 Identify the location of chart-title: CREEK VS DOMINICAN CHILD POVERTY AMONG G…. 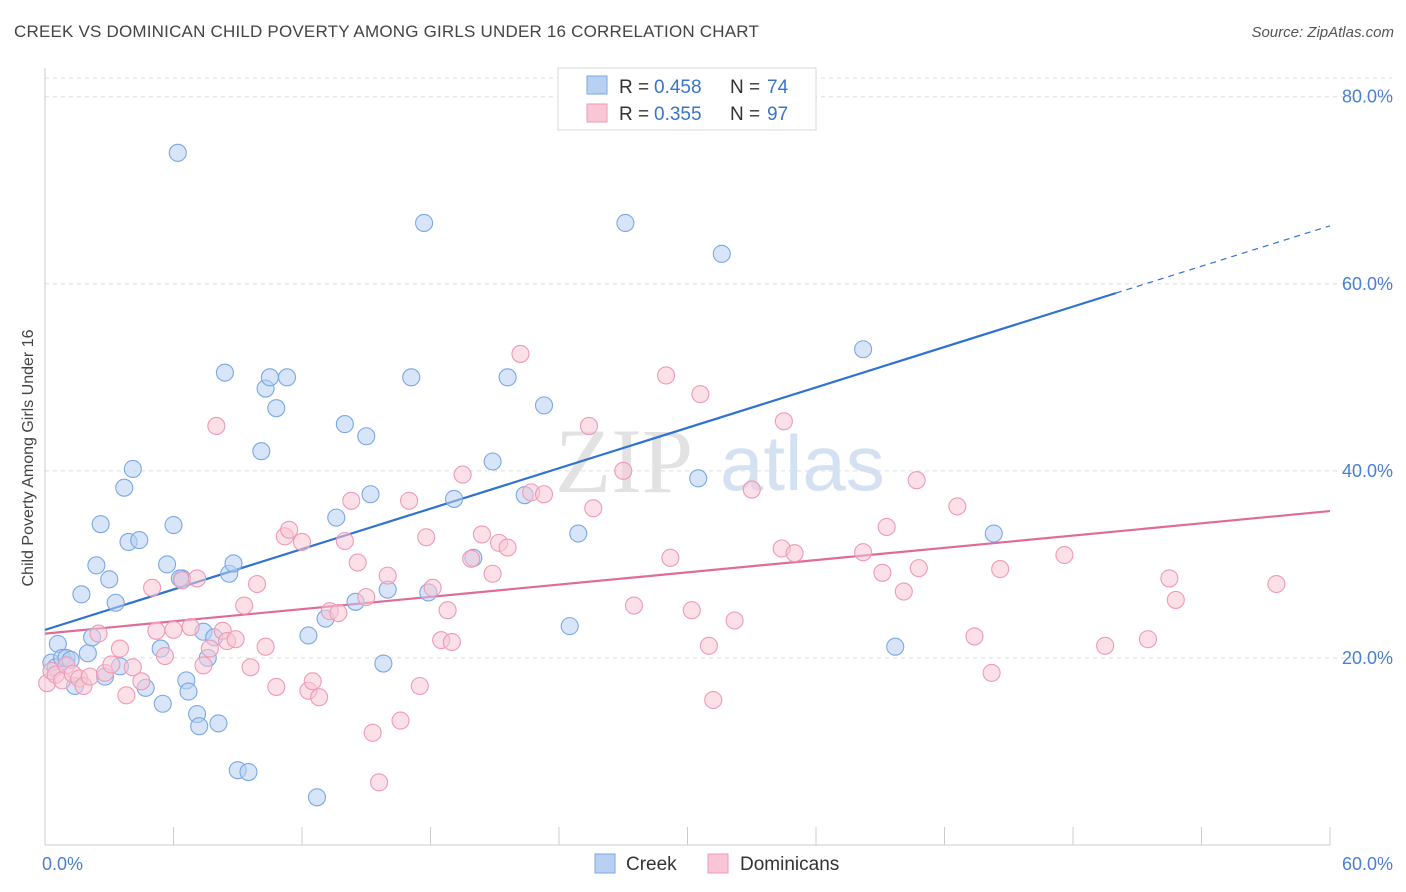
(387, 31).